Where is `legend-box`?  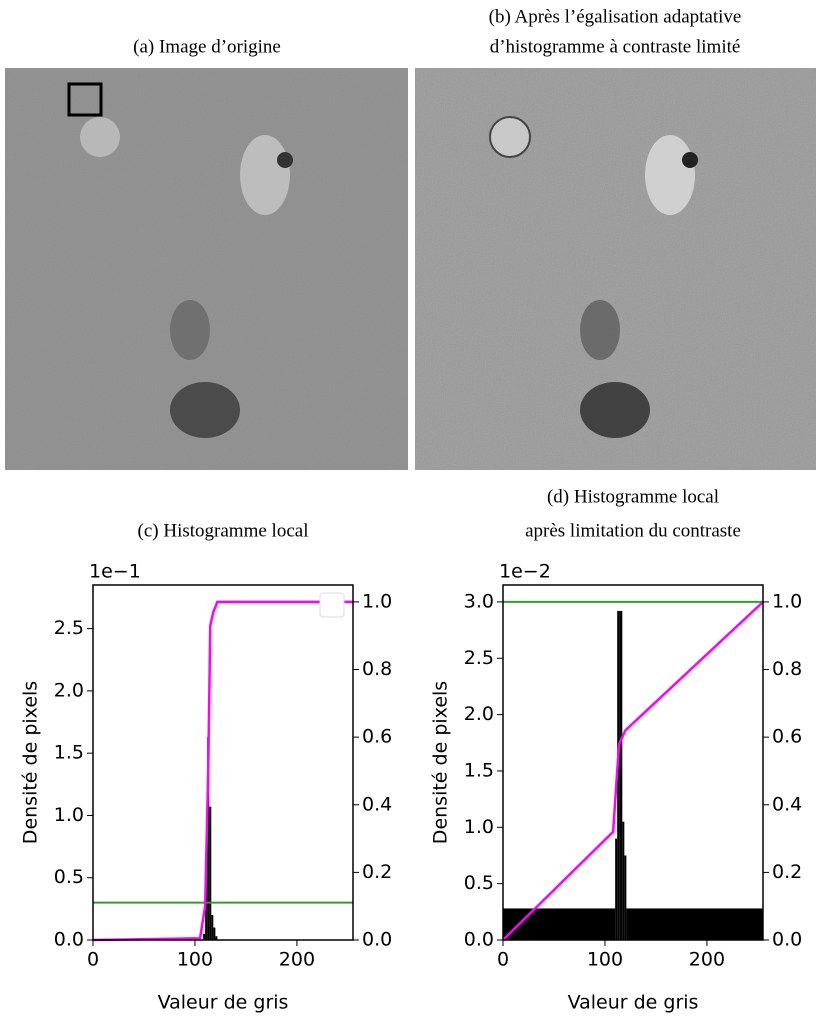 legend-box is located at coordinates (332, 605).